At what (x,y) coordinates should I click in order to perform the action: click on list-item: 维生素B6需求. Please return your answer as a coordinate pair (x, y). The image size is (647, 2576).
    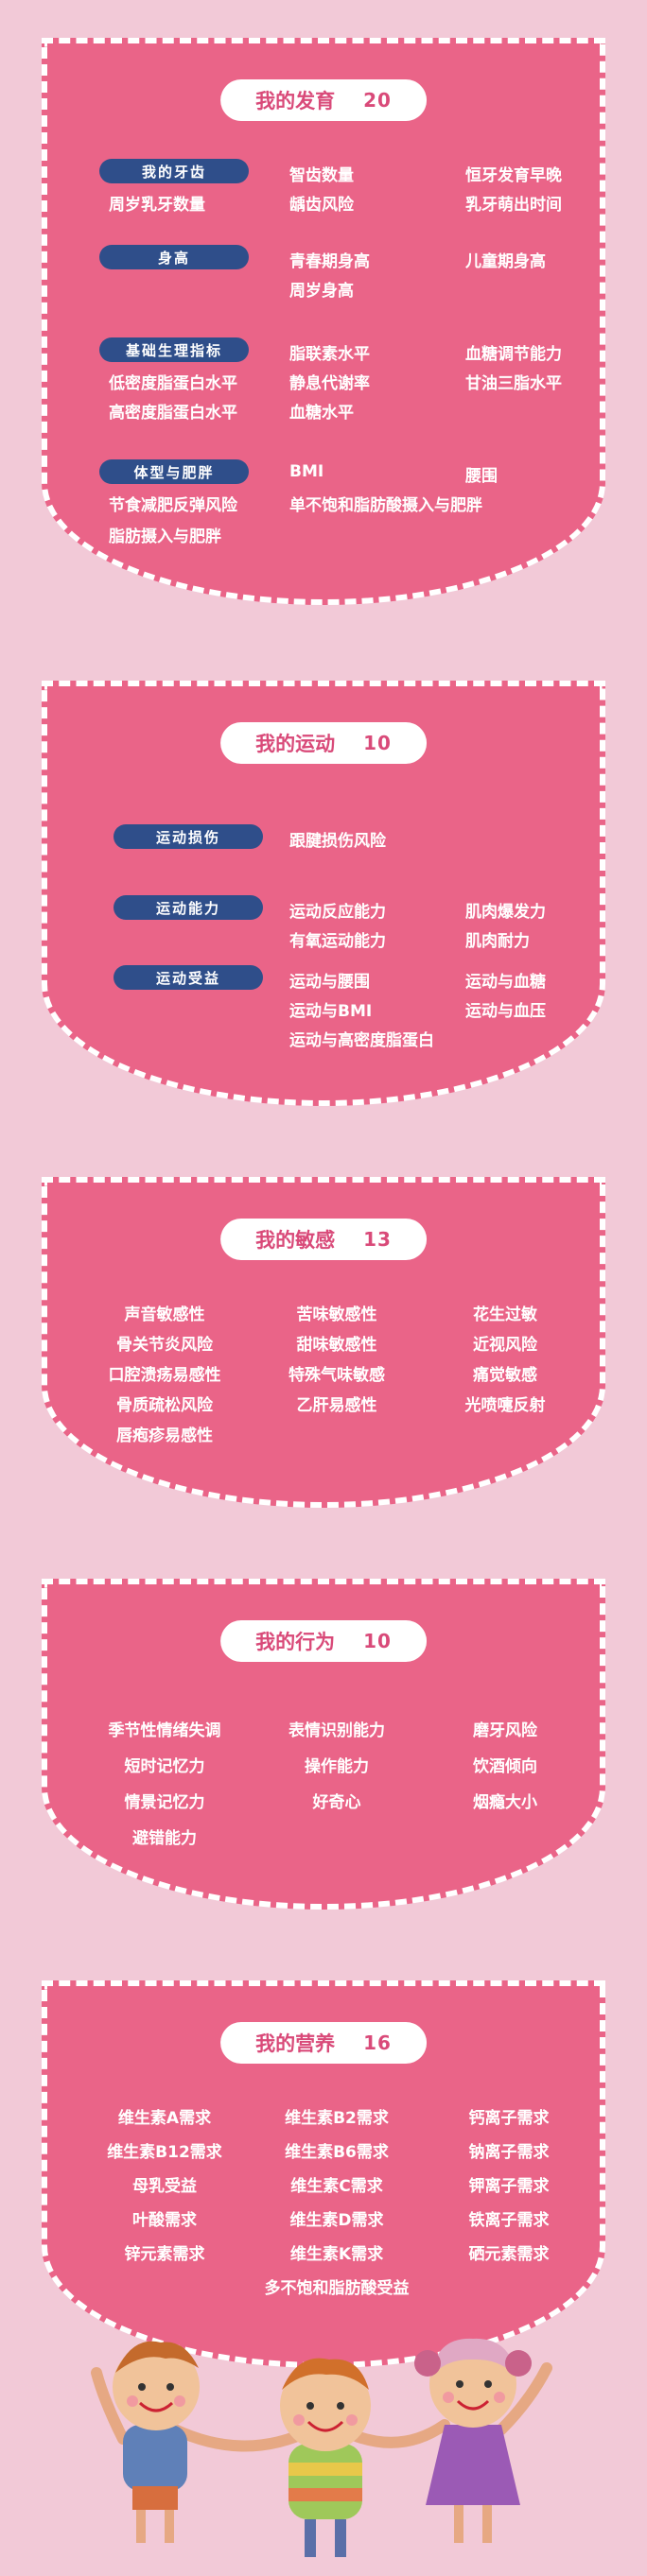
    Looking at the image, I should click on (337, 2152).